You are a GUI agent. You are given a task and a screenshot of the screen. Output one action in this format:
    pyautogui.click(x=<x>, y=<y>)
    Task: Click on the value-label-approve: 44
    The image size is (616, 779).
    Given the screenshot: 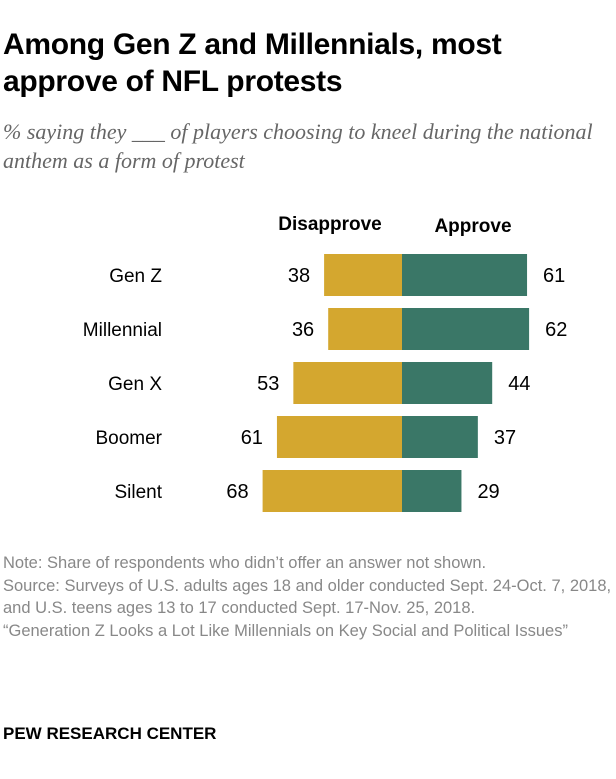 What is the action you would take?
    pyautogui.click(x=519, y=384)
    